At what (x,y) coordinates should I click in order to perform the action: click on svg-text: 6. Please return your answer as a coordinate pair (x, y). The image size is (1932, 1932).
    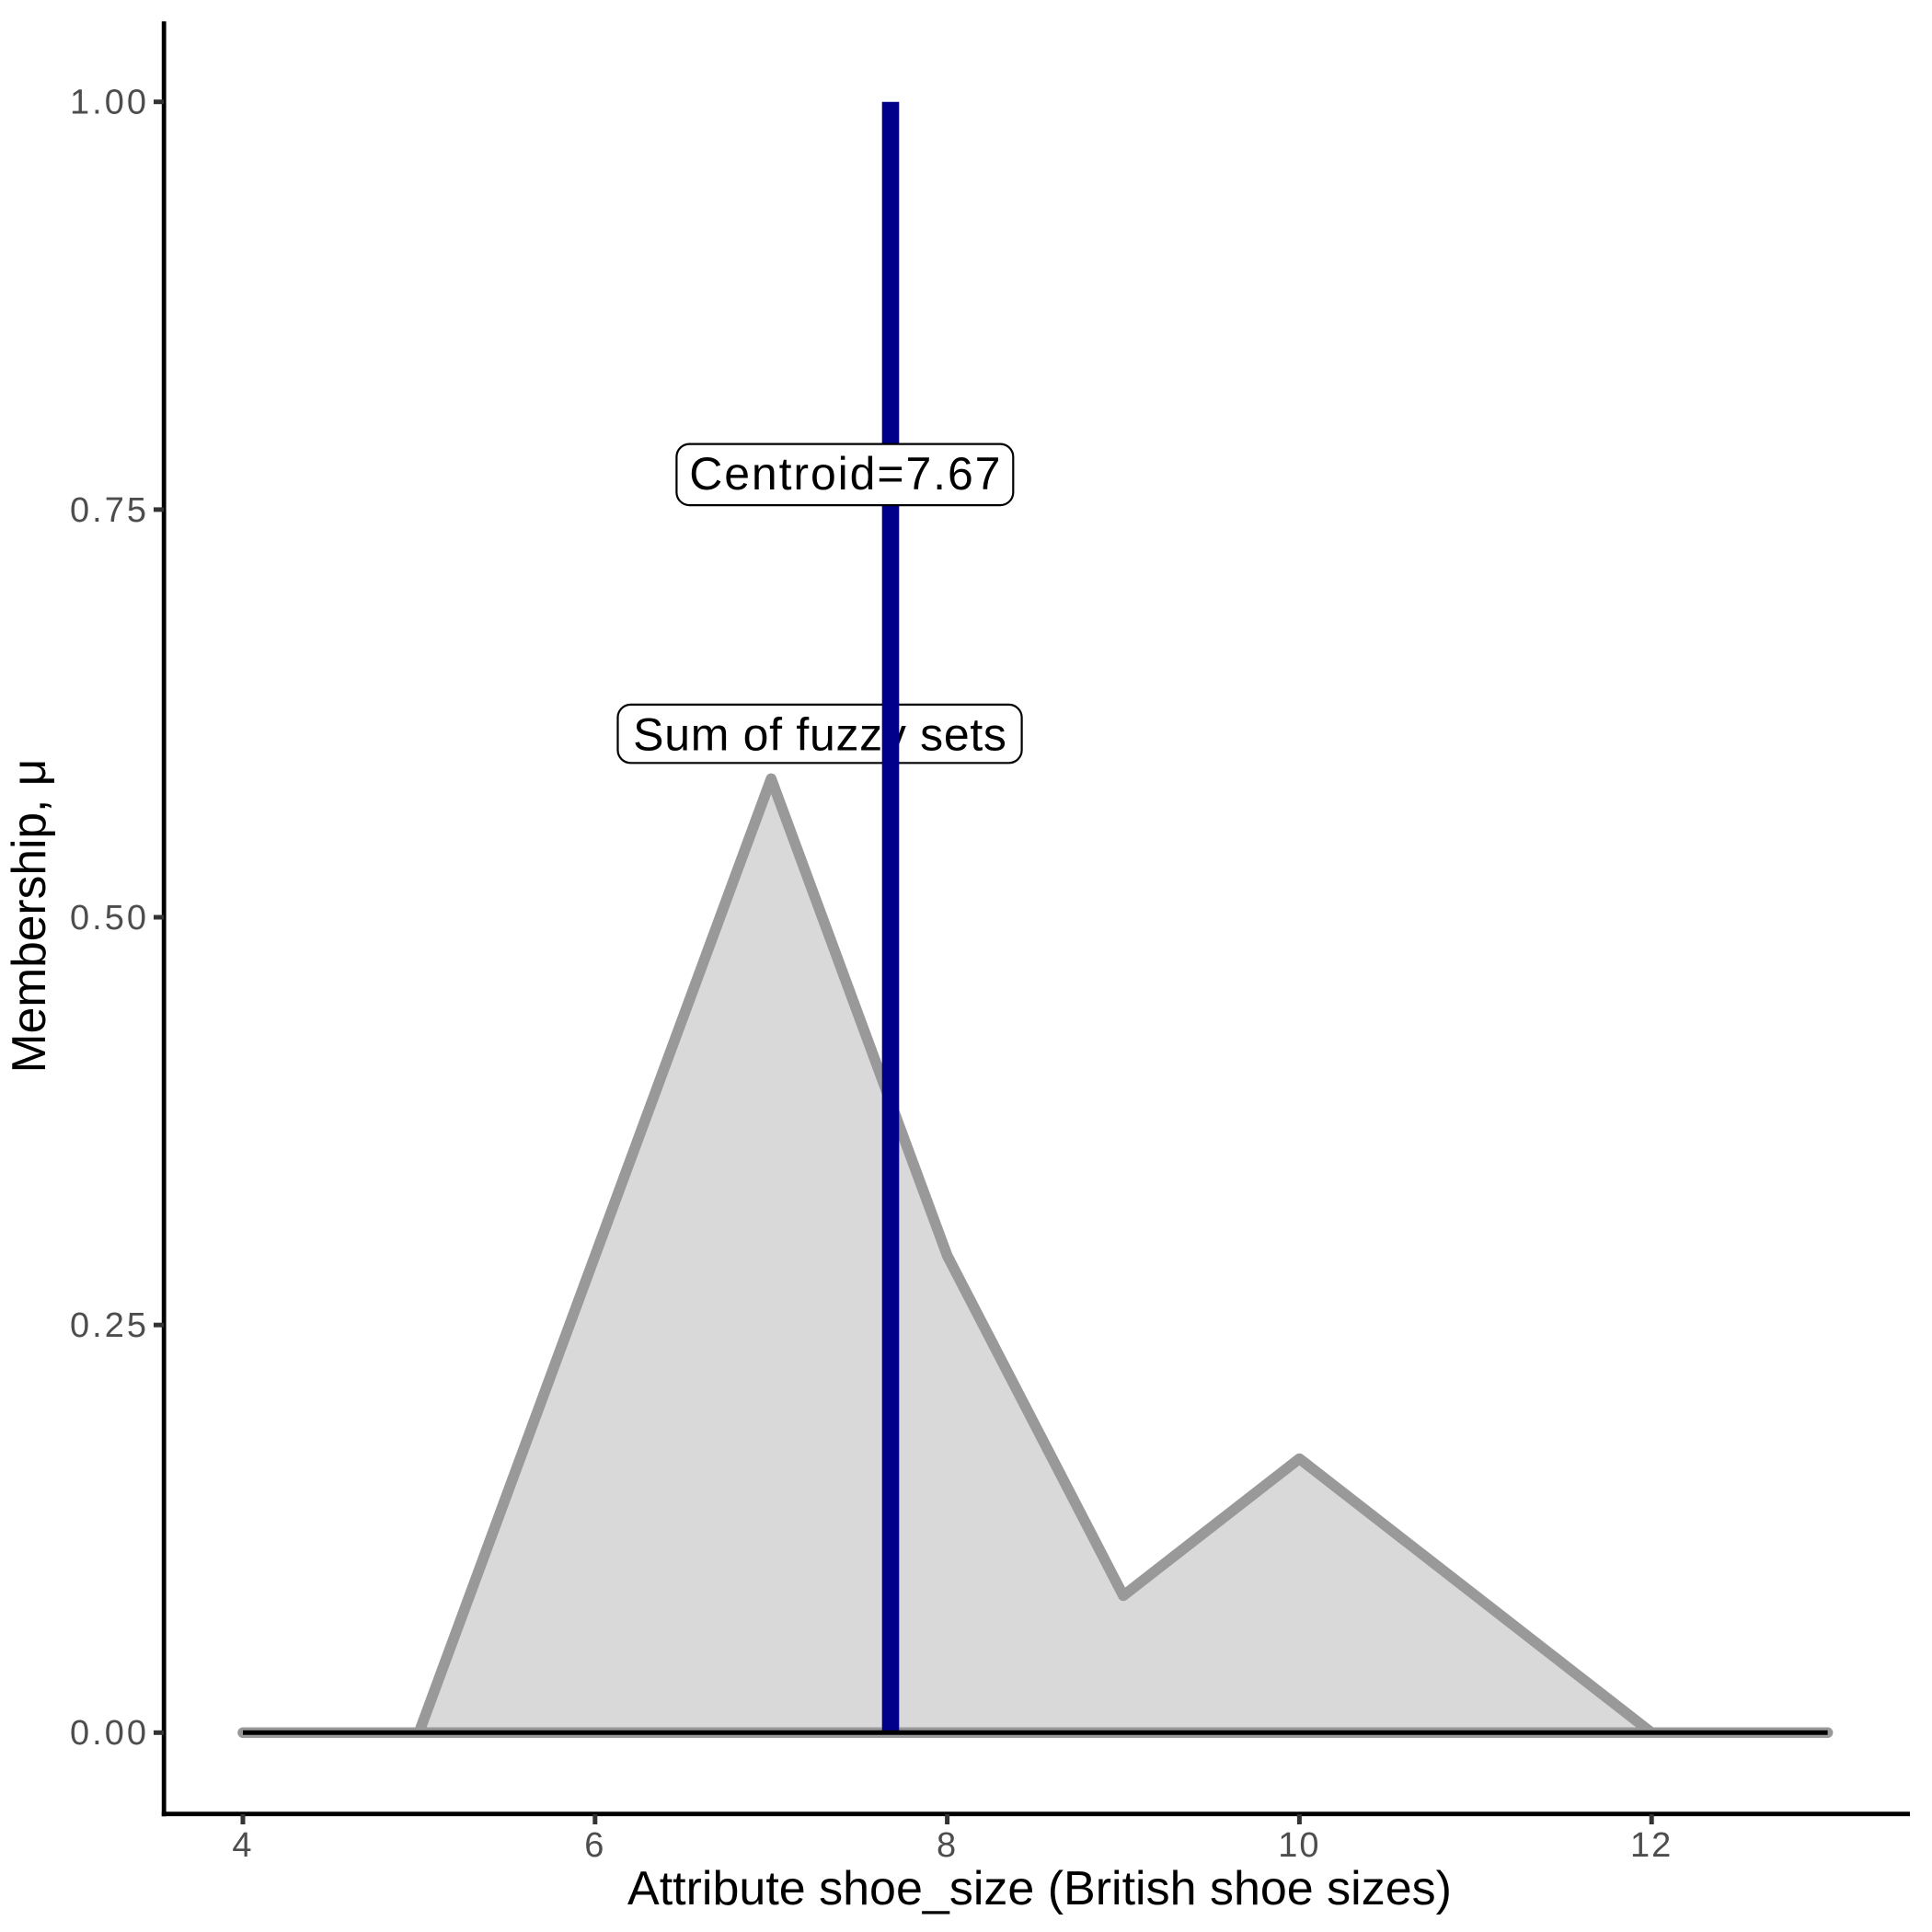
    Looking at the image, I should click on (594, 1845).